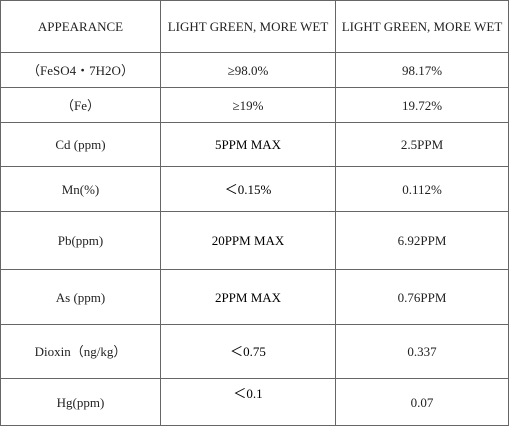 This screenshot has width=509, height=426. I want to click on table-cell: 2PPM MAX, so click(248, 297).